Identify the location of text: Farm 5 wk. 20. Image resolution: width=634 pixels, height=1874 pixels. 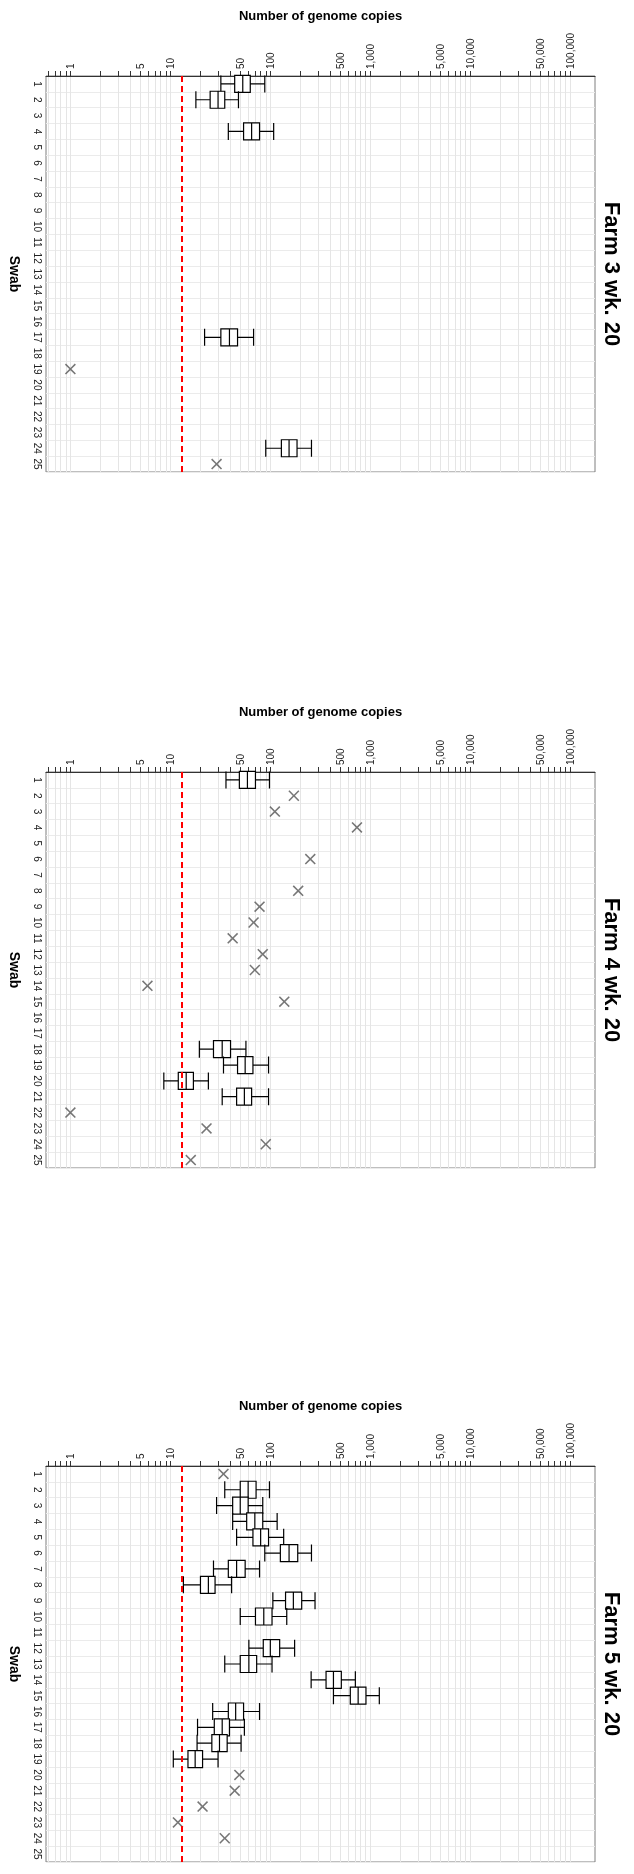
(612, 1664).